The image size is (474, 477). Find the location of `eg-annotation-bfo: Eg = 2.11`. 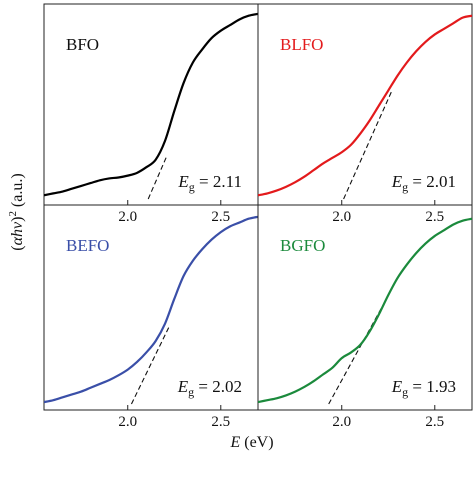

eg-annotation-bfo: Eg = 2.11 is located at coordinates (209, 183).